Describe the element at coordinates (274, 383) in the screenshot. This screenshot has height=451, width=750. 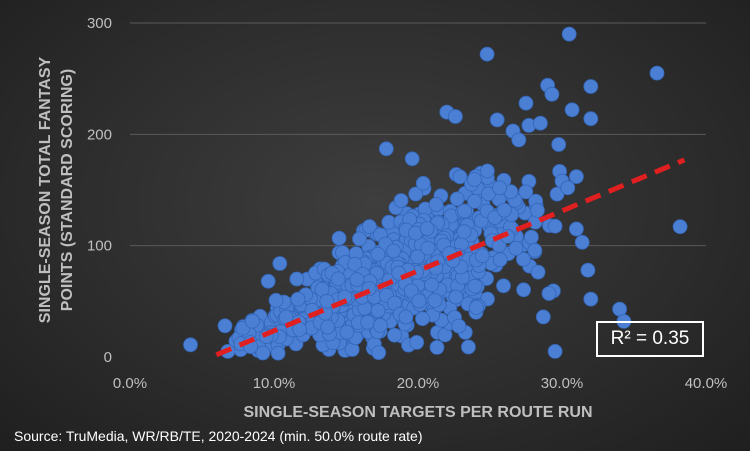
I see `x-tick-label: 10.0%` at that location.